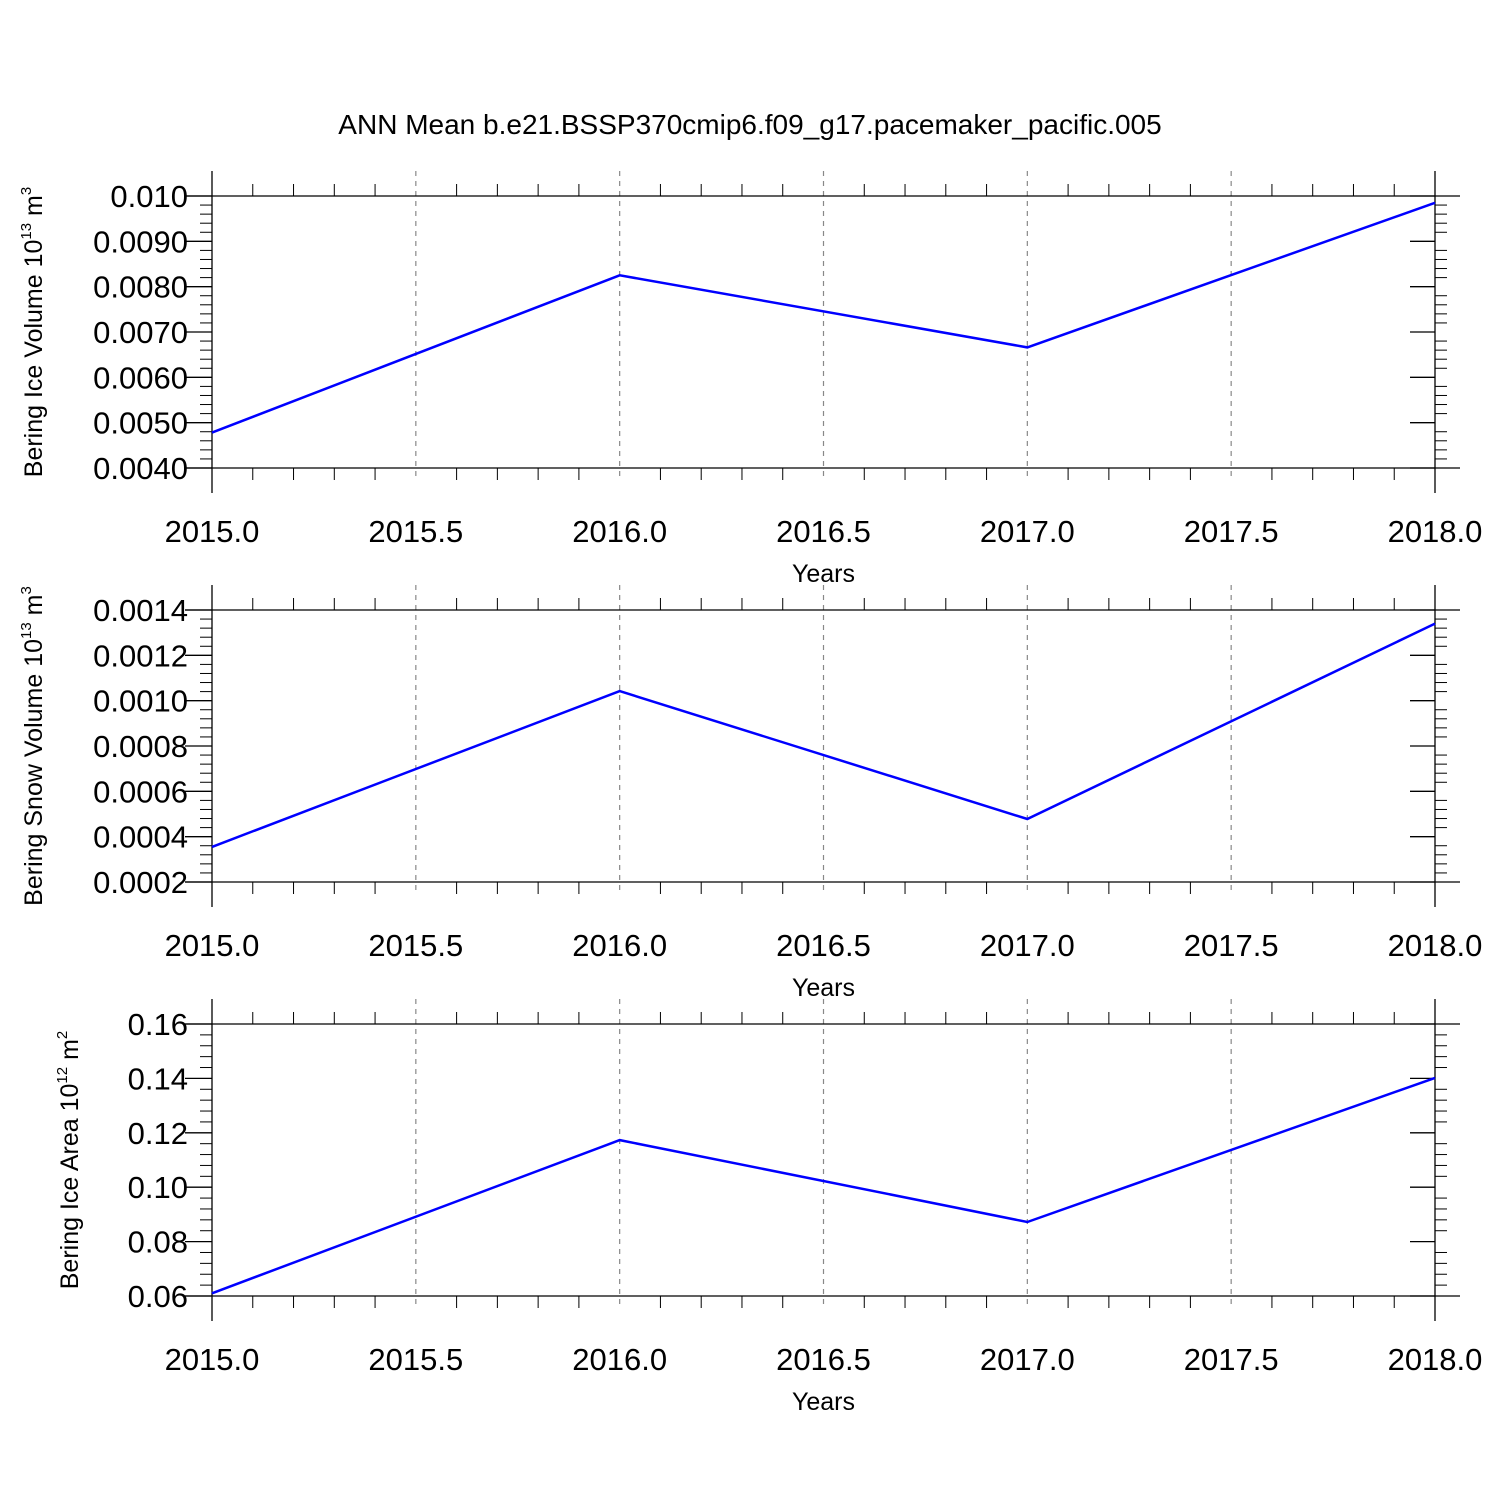 This screenshot has height=1500, width=1500. I want to click on y-tick-label: 0.0006, so click(140, 791).